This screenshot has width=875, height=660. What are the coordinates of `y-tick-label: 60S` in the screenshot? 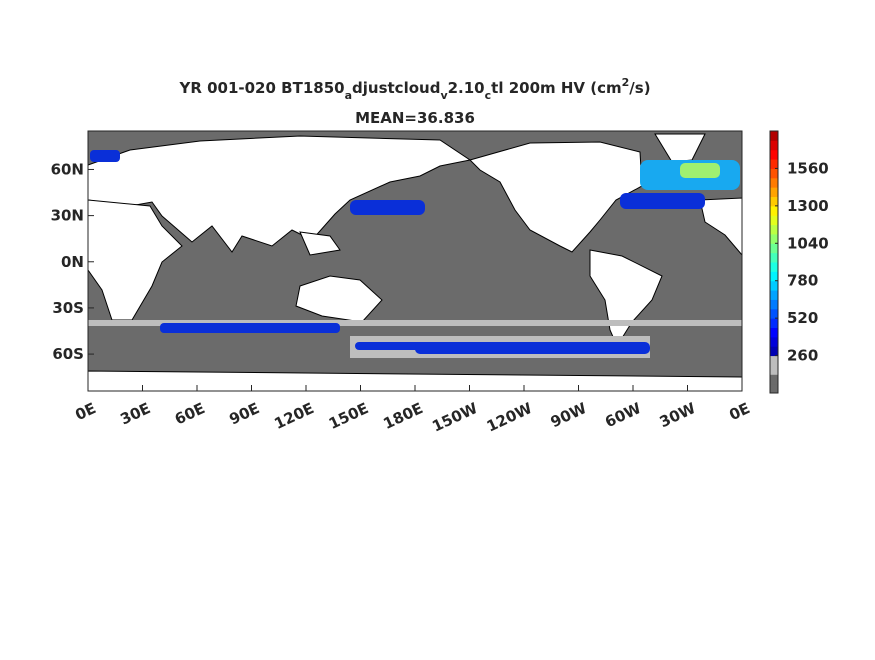 It's located at (68, 354).